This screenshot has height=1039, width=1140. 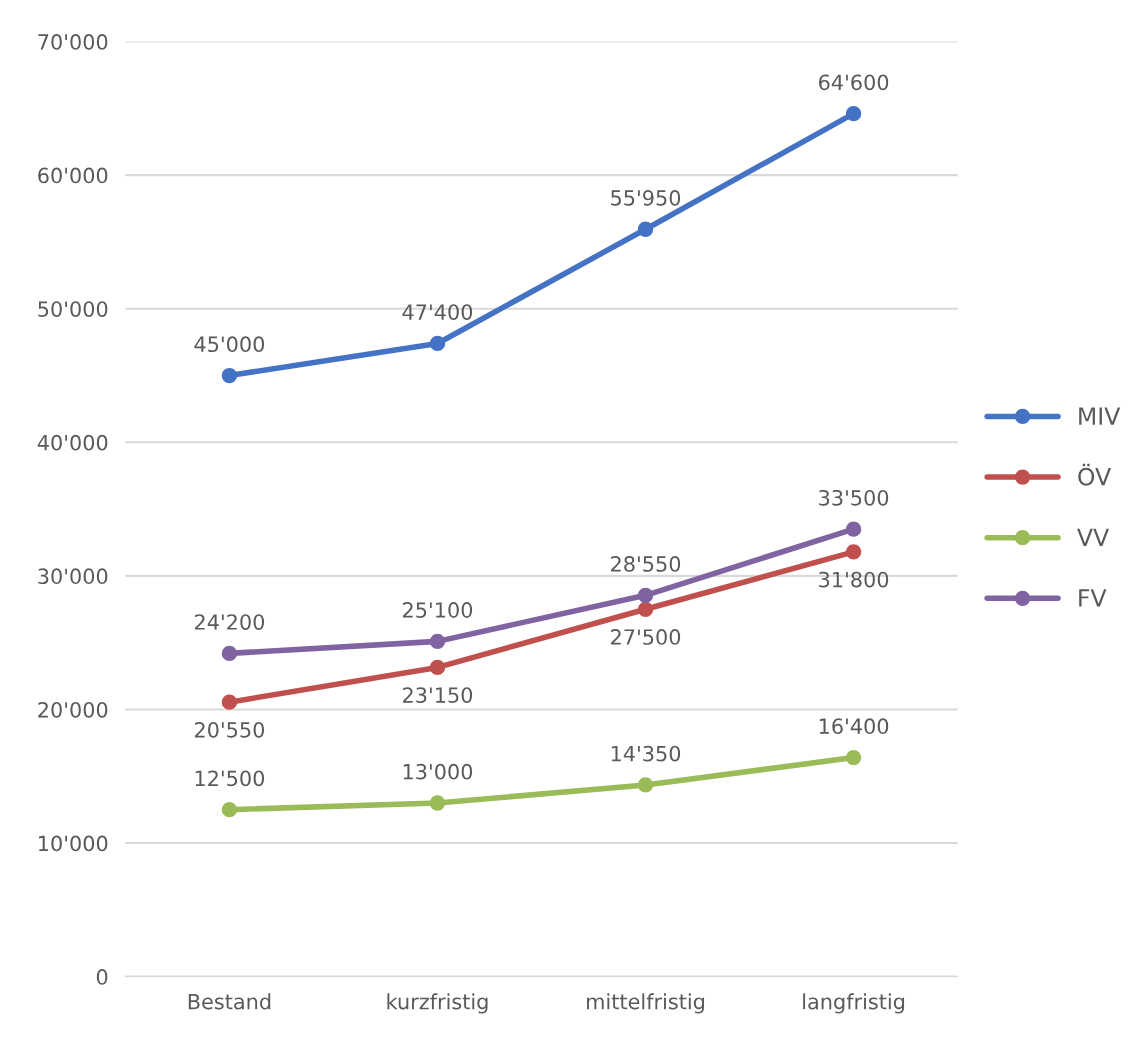 I want to click on data-label: 31'800, so click(x=854, y=579).